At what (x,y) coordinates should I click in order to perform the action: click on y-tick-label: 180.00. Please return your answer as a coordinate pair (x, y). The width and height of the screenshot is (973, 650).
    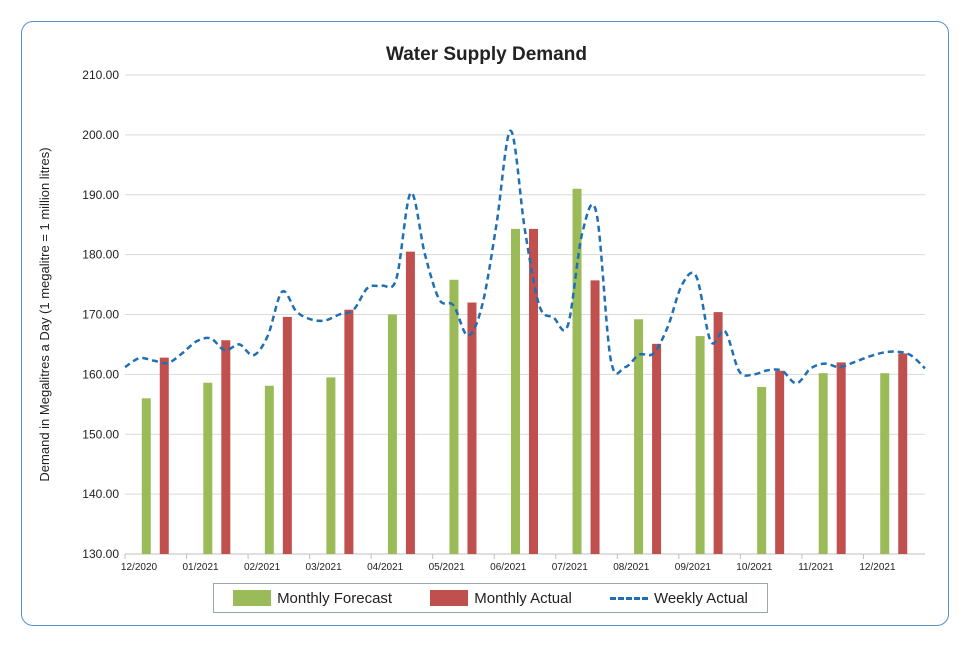
    Looking at the image, I should click on (100, 255).